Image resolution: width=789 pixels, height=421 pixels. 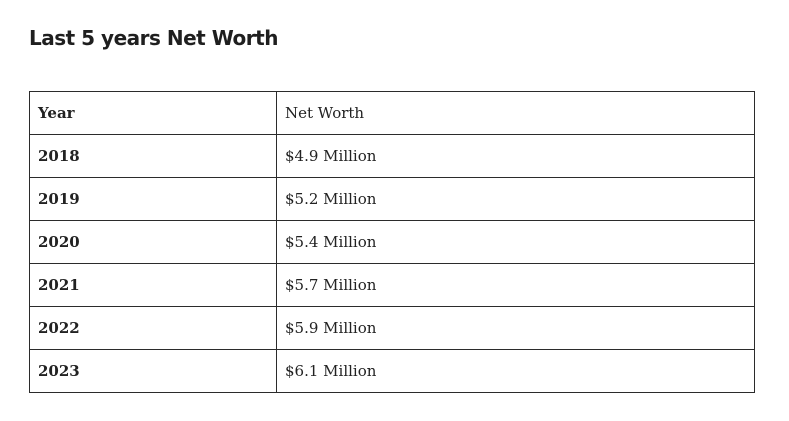 I want to click on table-header-row: Year Net Worth, so click(x=392, y=113).